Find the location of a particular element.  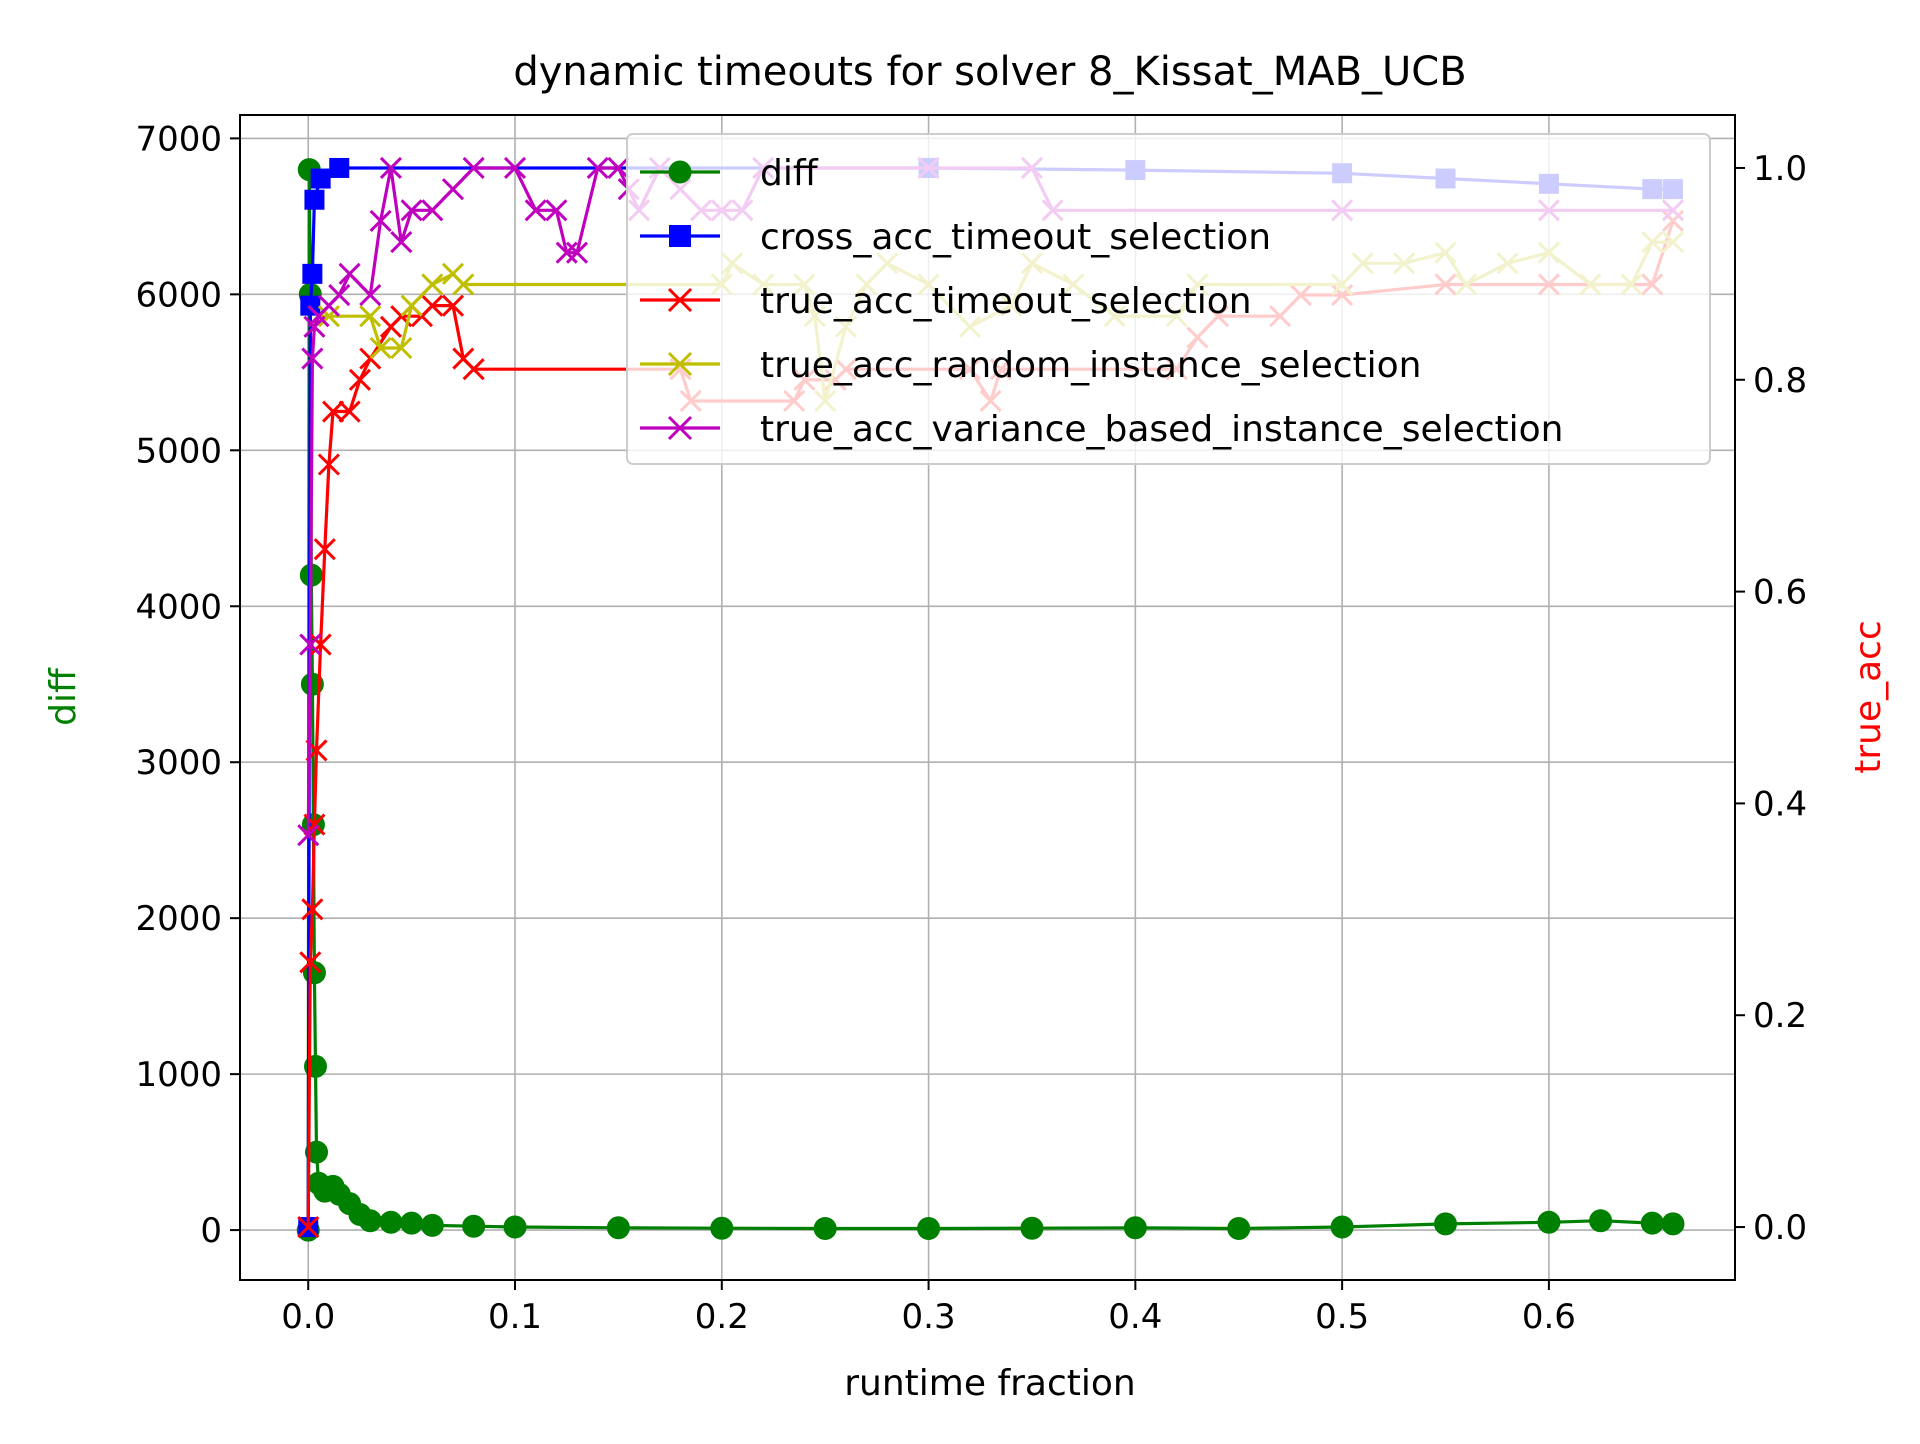

legend-box is located at coordinates (1168, 299).